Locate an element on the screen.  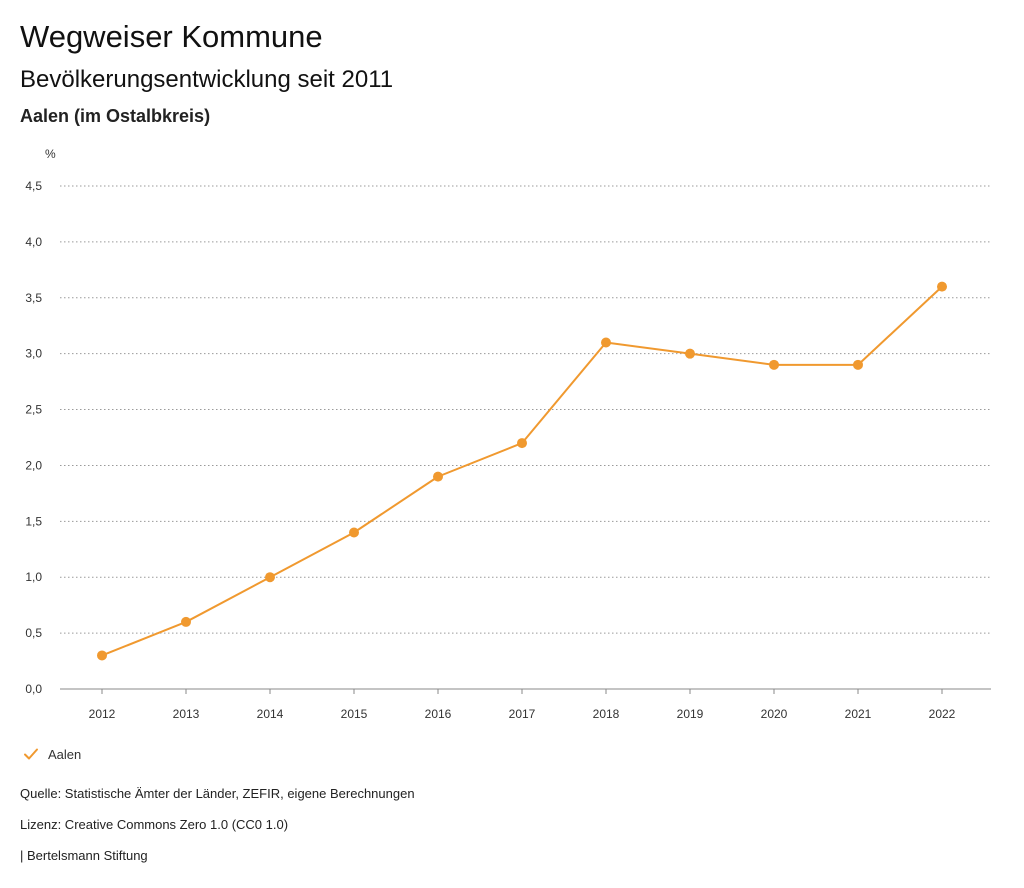
y-tick-label: 0,0 is located at coordinates (33, 689).